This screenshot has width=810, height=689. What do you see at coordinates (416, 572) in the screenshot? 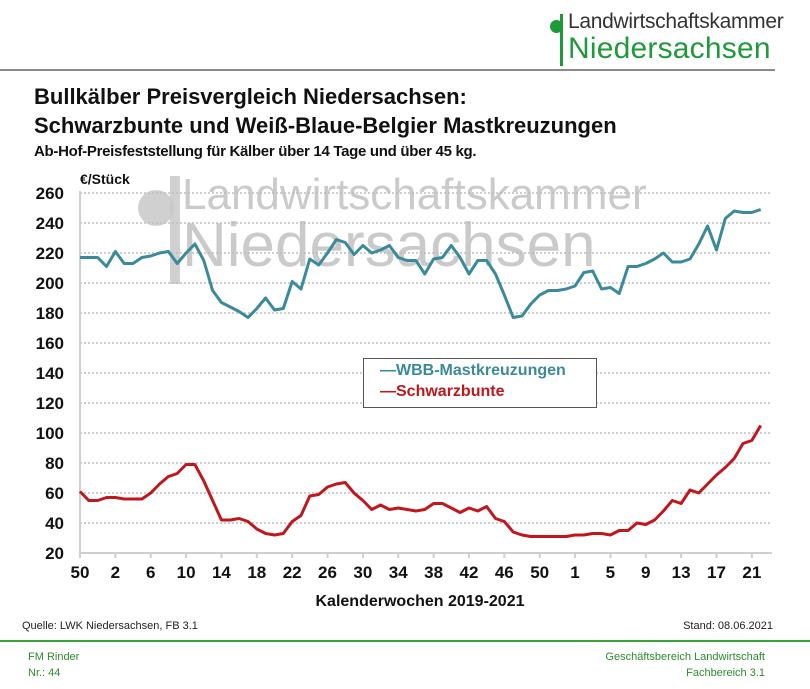
I see `x-tick-labels: 50 2 6 10 14 18 22 26 30 34 38 42 46 50 1 5 9 13 17 21` at bounding box center [416, 572].